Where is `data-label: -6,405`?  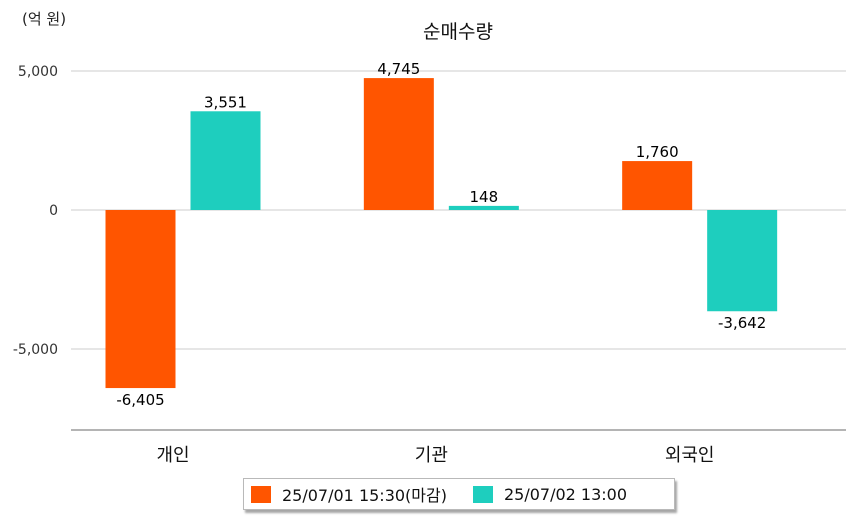
data-label: -6,405 is located at coordinates (140, 400).